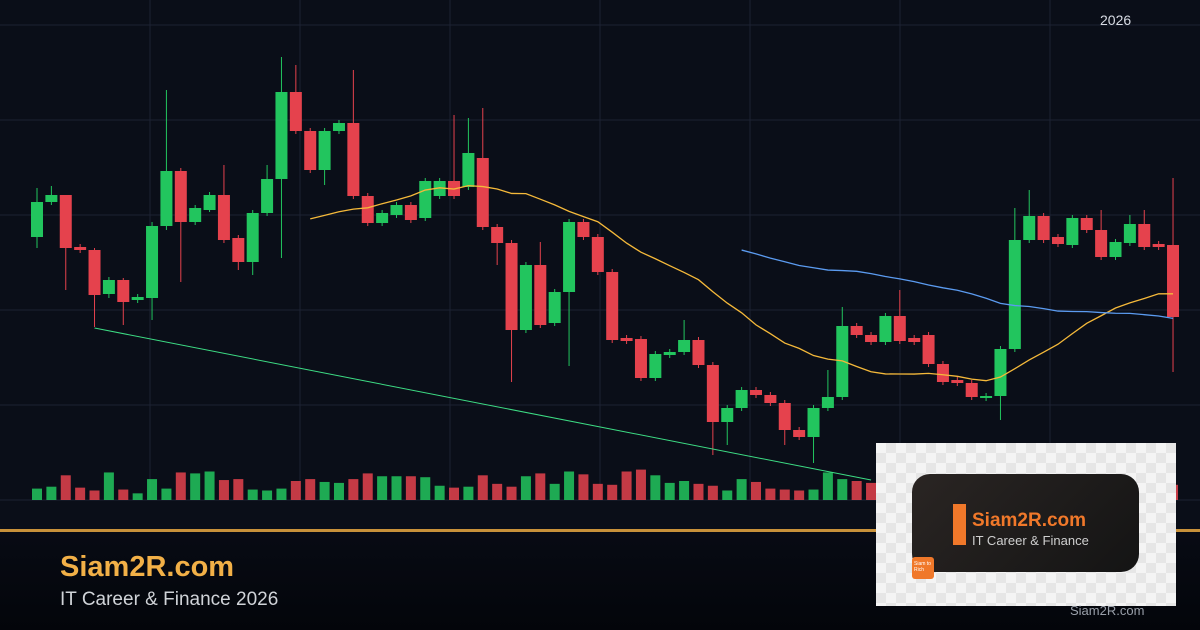 Image resolution: width=1200 pixels, height=630 pixels. Describe the element at coordinates (1107, 610) in the screenshot. I see `watermark: Siam2R.com` at that location.